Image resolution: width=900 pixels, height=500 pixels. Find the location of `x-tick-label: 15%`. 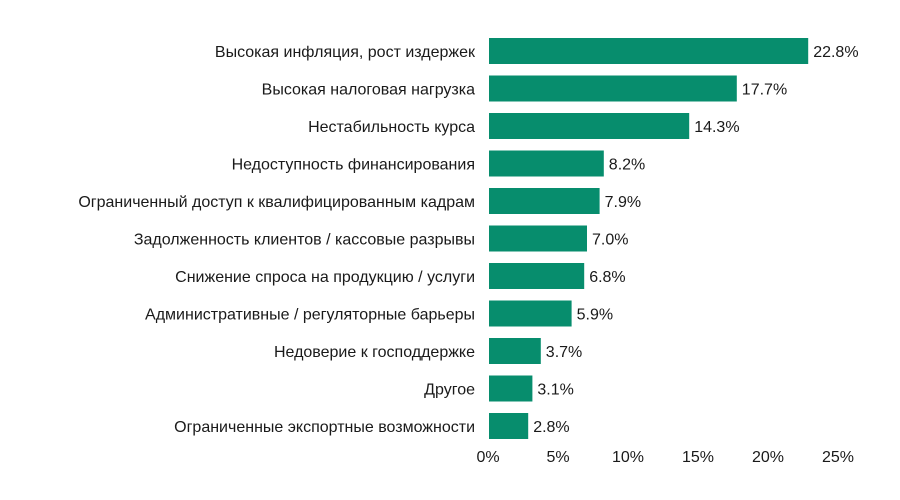

x-tick-label: 15% is located at coordinates (698, 457).